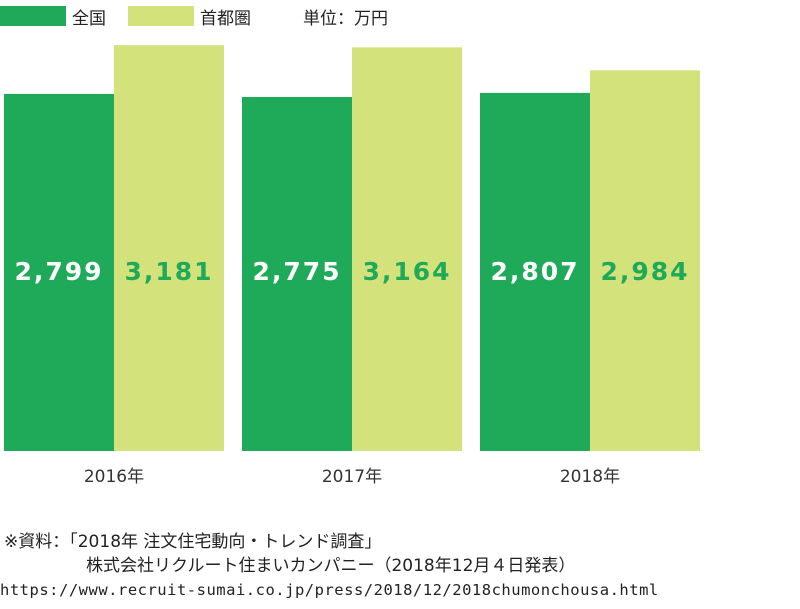 This screenshot has width=800, height=609. I want to click on category-label-1: 2017年, so click(352, 477).